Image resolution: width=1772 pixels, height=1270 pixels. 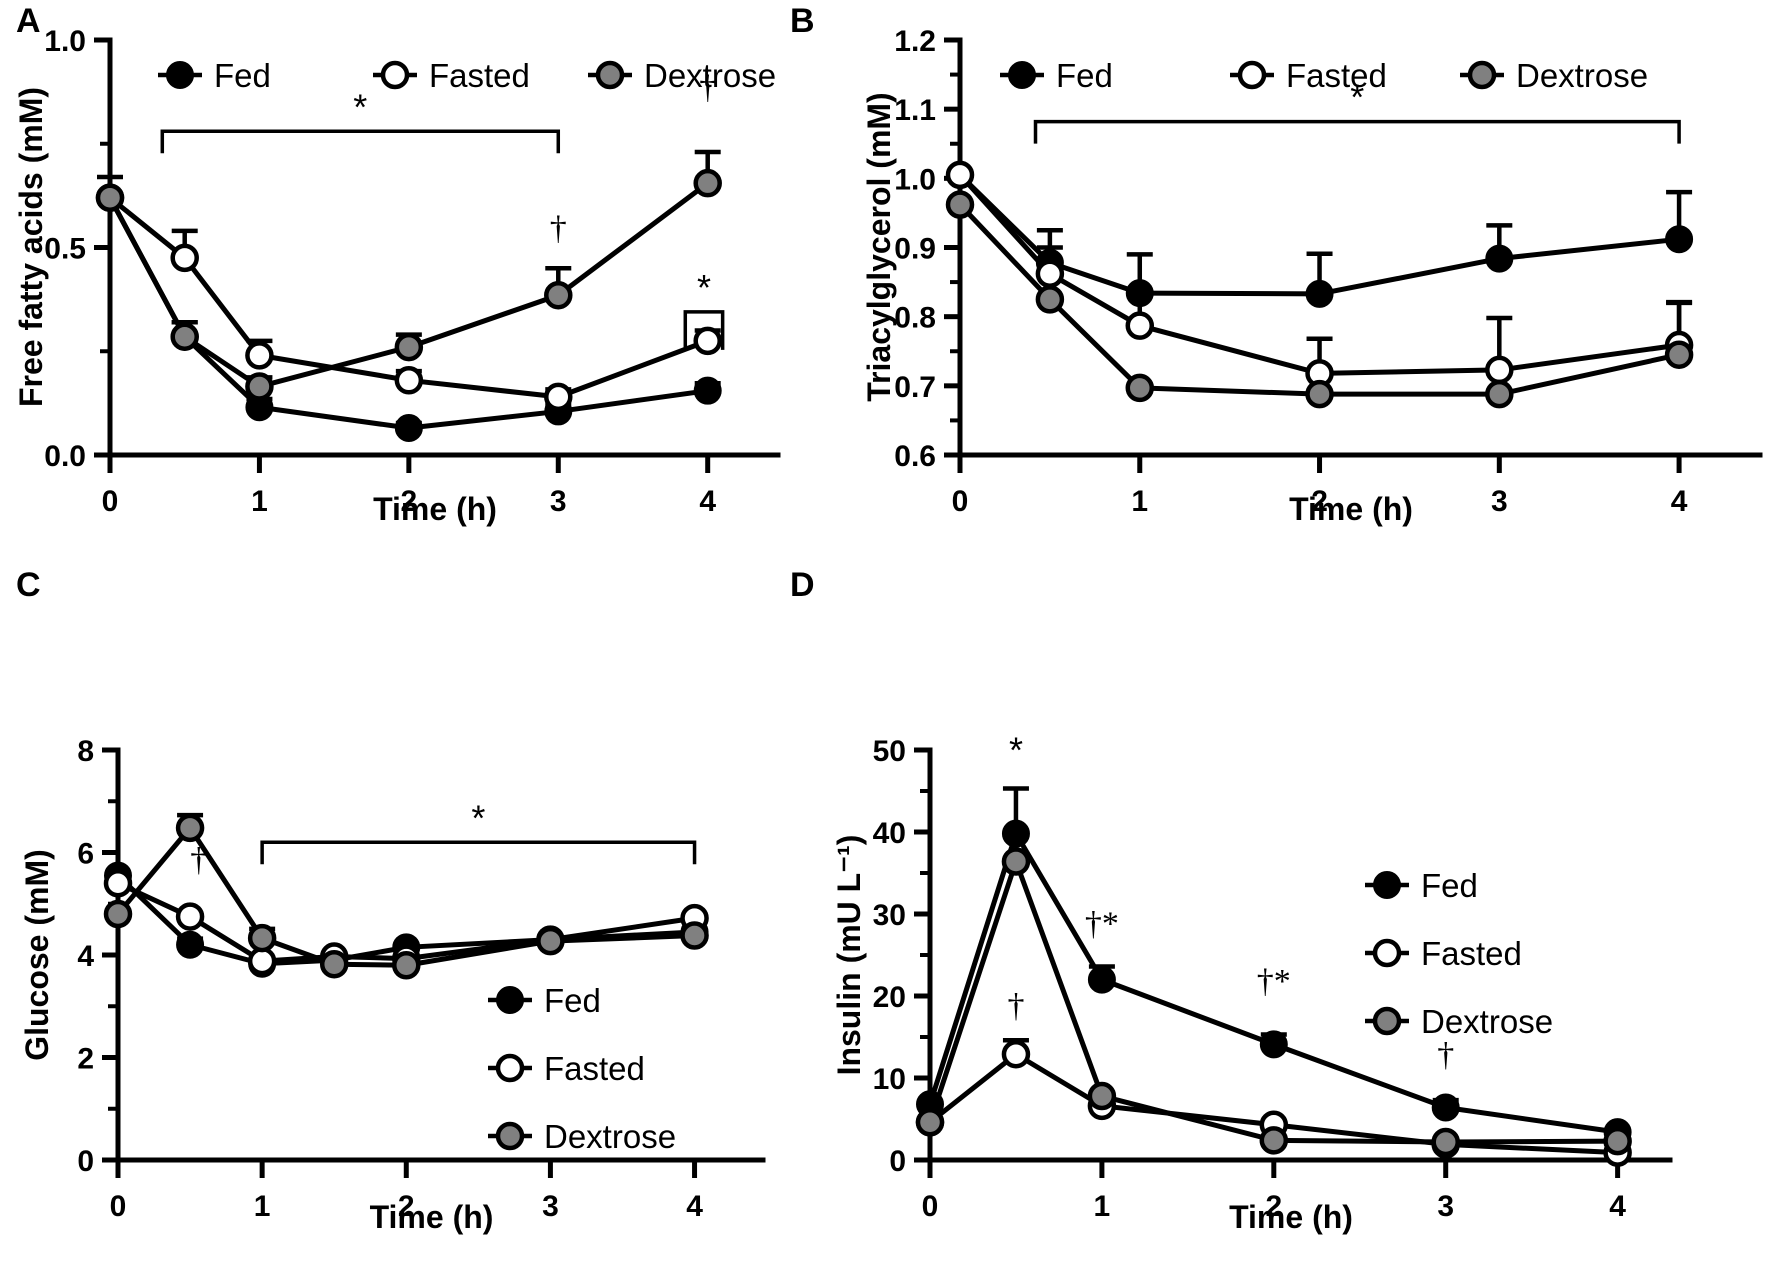 What do you see at coordinates (704, 330) in the screenshot?
I see `significance-bracket` at bounding box center [704, 330].